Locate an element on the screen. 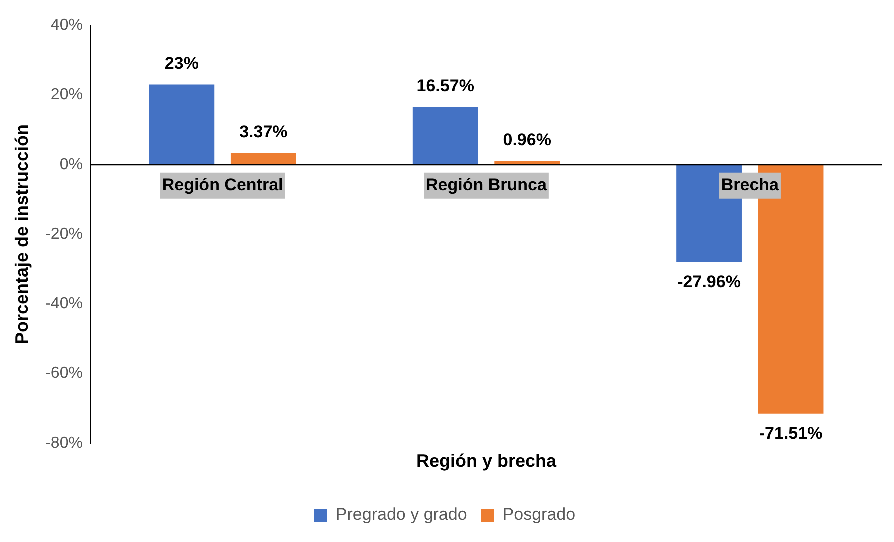 Image resolution: width=894 pixels, height=542 pixels. y-axis-title: Porcentaje de instrucción is located at coordinates (22, 234).